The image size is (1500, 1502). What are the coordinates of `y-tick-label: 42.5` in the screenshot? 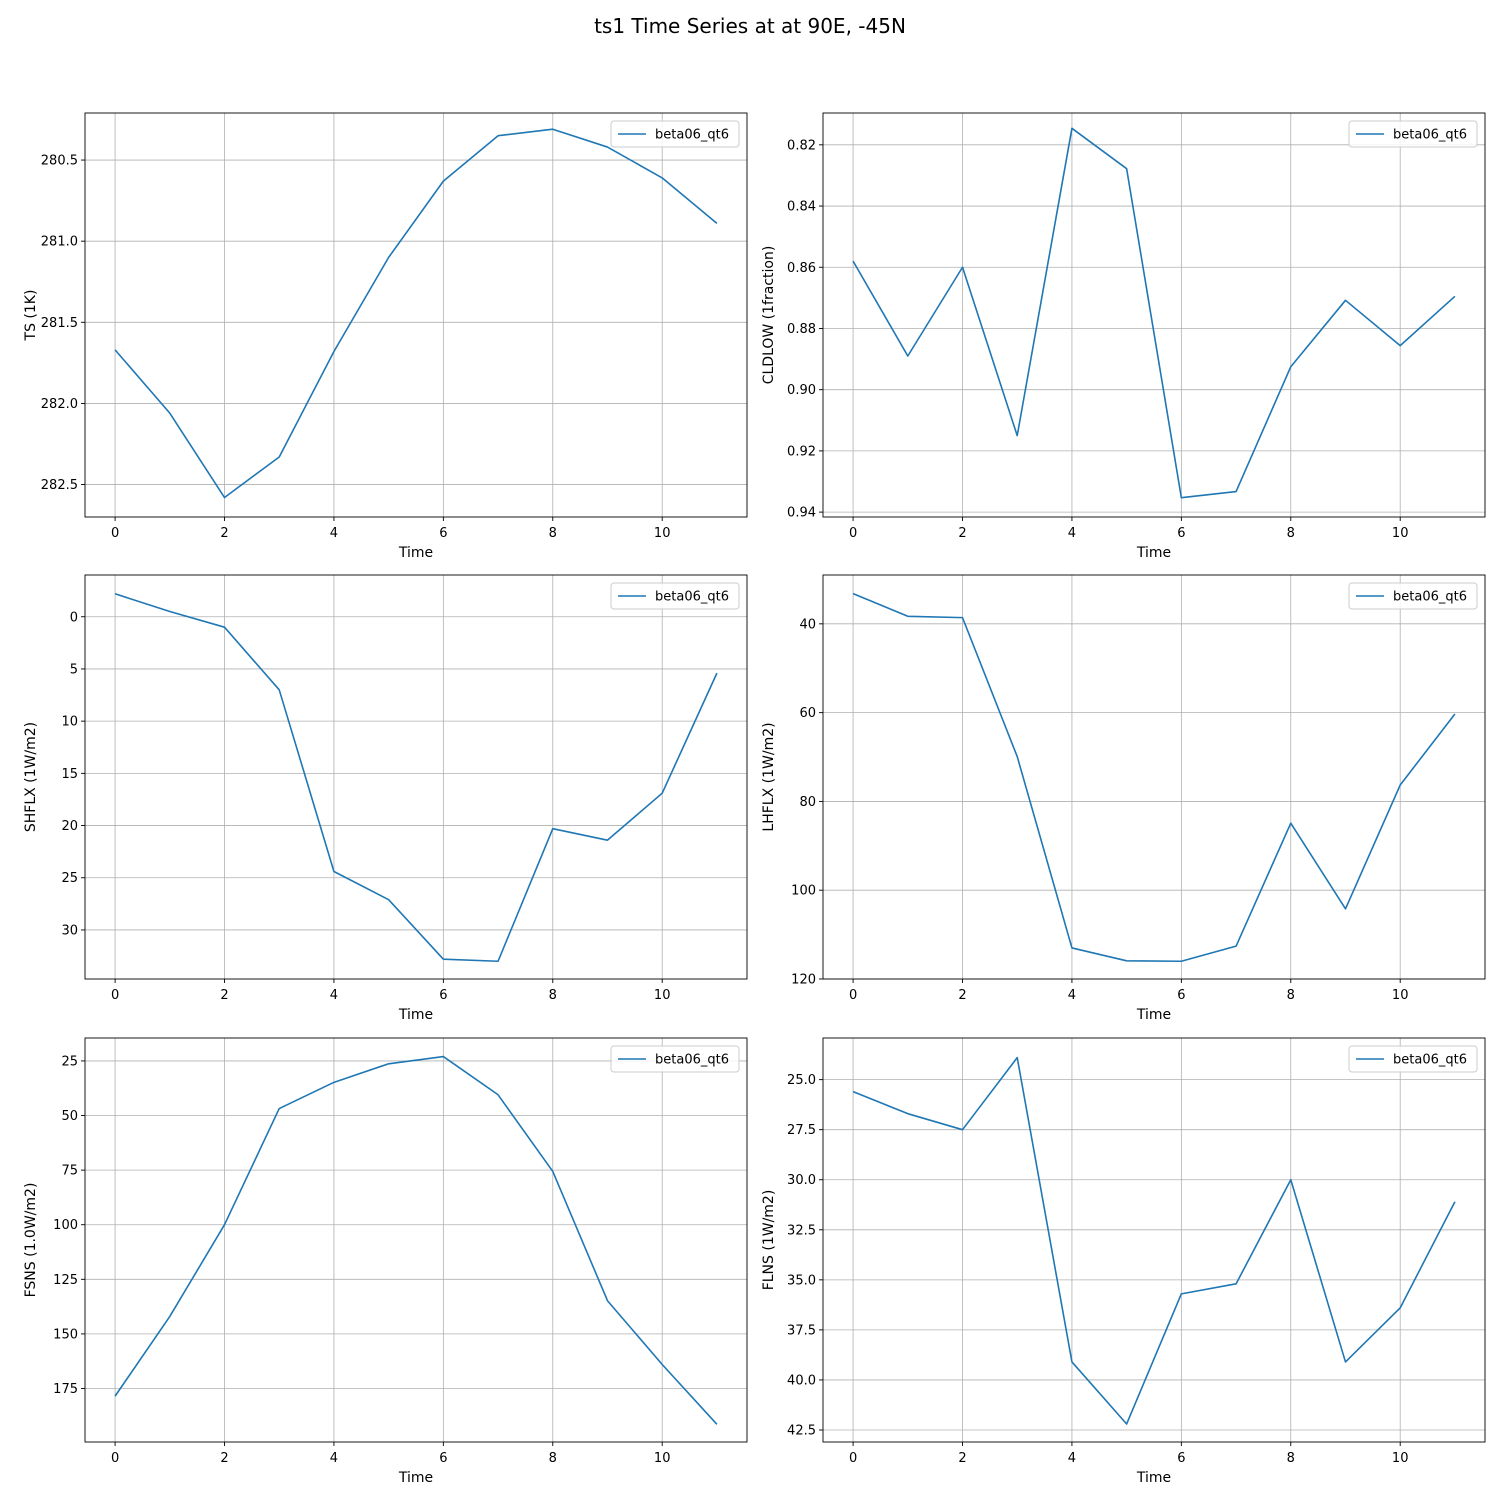 It's located at (801, 1430).